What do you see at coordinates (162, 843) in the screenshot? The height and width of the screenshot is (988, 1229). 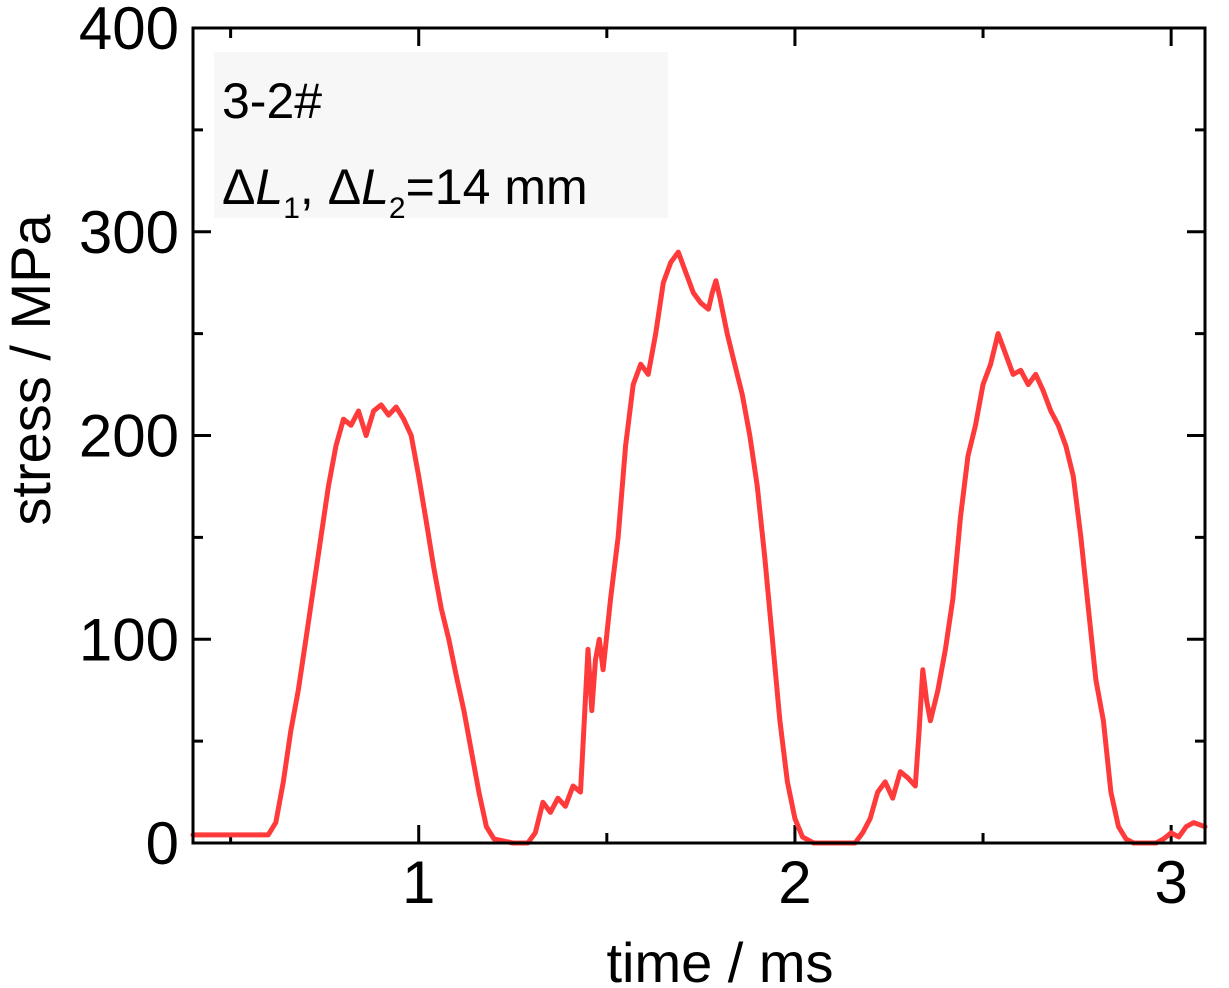 I see `y-tick-label: 0` at bounding box center [162, 843].